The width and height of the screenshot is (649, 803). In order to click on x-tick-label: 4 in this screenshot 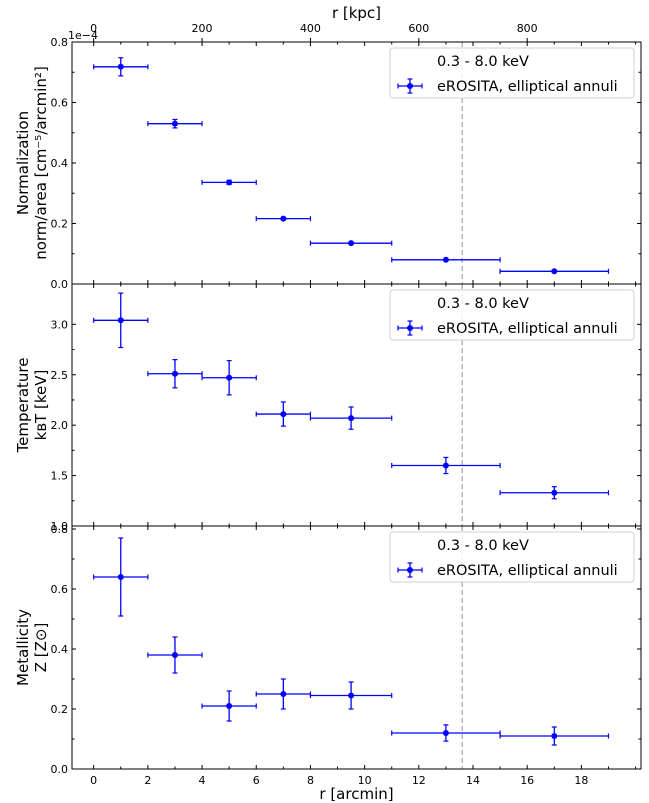, I will do `click(202, 780)`.